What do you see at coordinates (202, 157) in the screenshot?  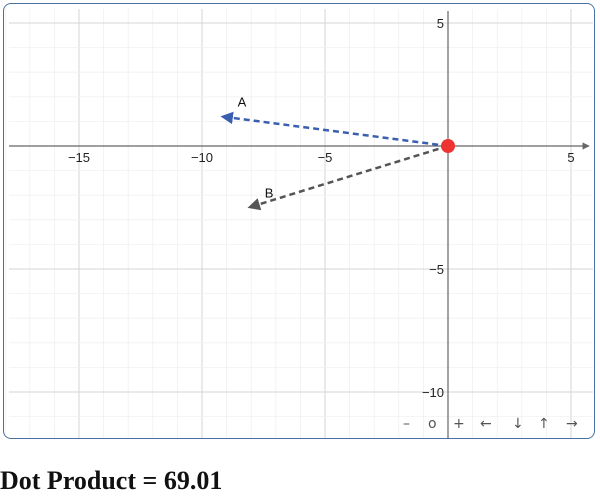 I see `x-tick-label: −10` at bounding box center [202, 157].